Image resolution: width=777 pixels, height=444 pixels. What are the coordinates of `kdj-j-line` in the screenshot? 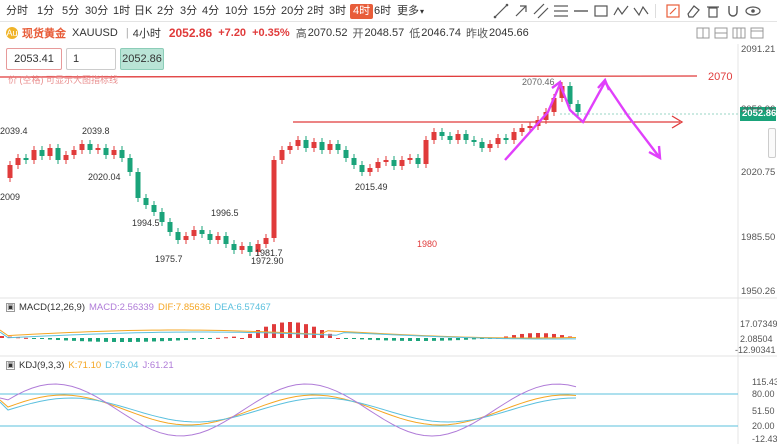 It's located at (288, 410).